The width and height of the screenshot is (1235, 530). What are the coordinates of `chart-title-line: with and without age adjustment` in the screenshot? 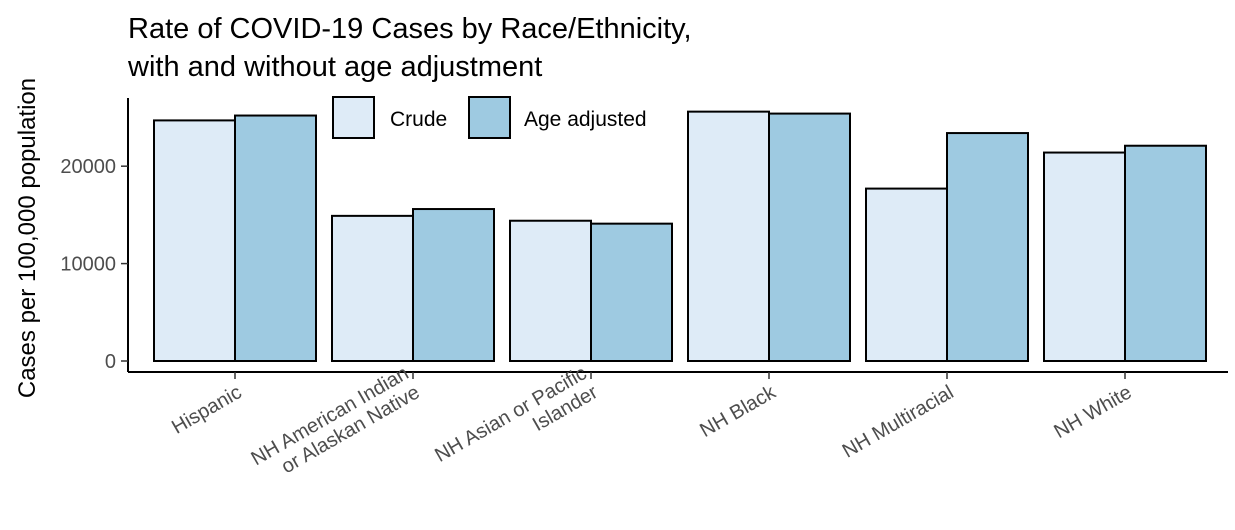 It's located at (334, 67).